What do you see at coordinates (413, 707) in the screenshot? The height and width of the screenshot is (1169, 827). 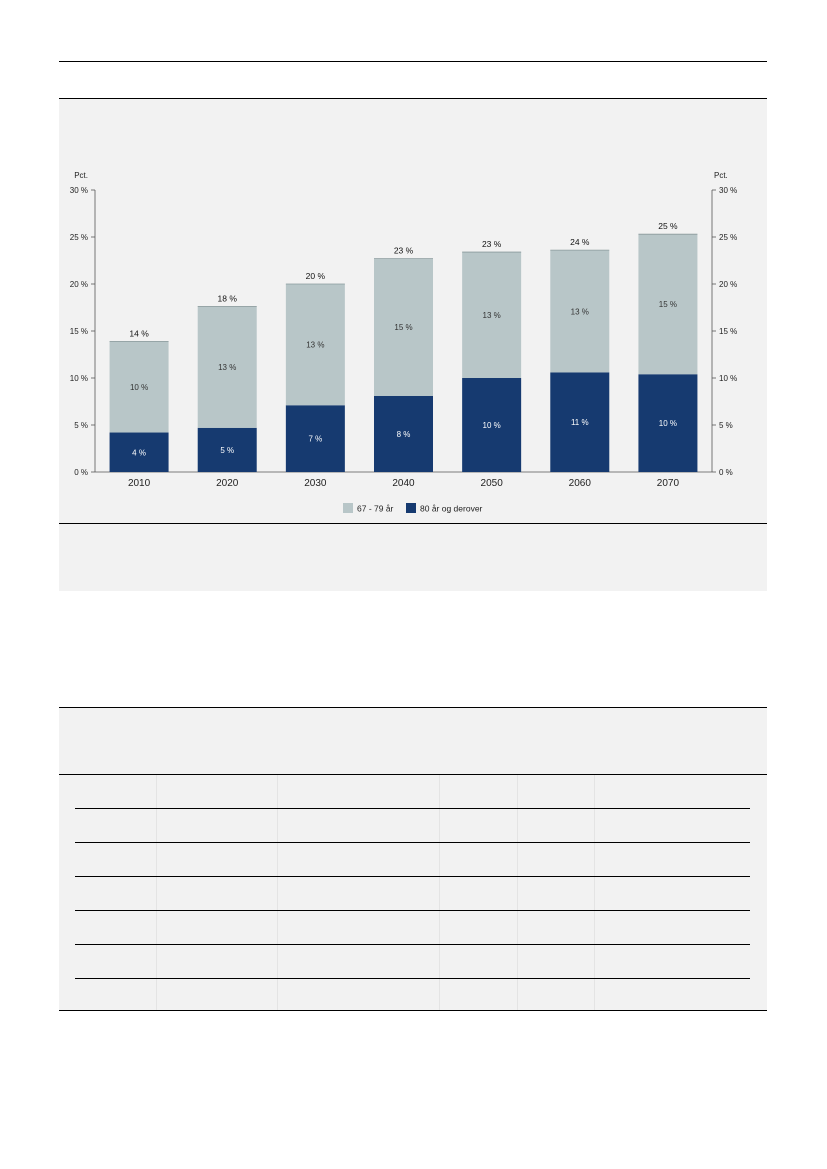 I see `table-top-rule` at bounding box center [413, 707].